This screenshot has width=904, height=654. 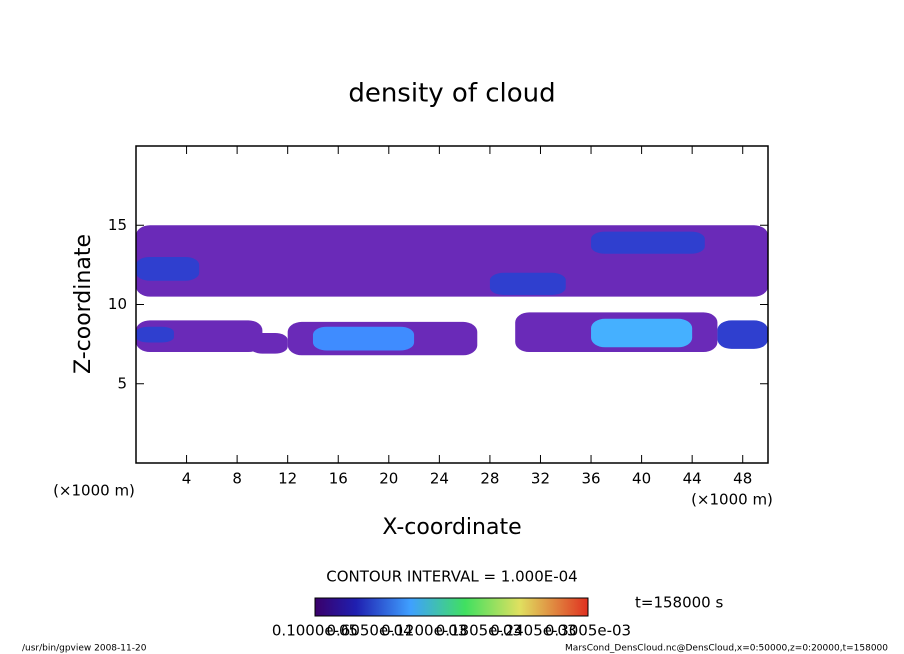 I want to click on colorbar-label: 0.6050e-04, so click(x=369, y=631).